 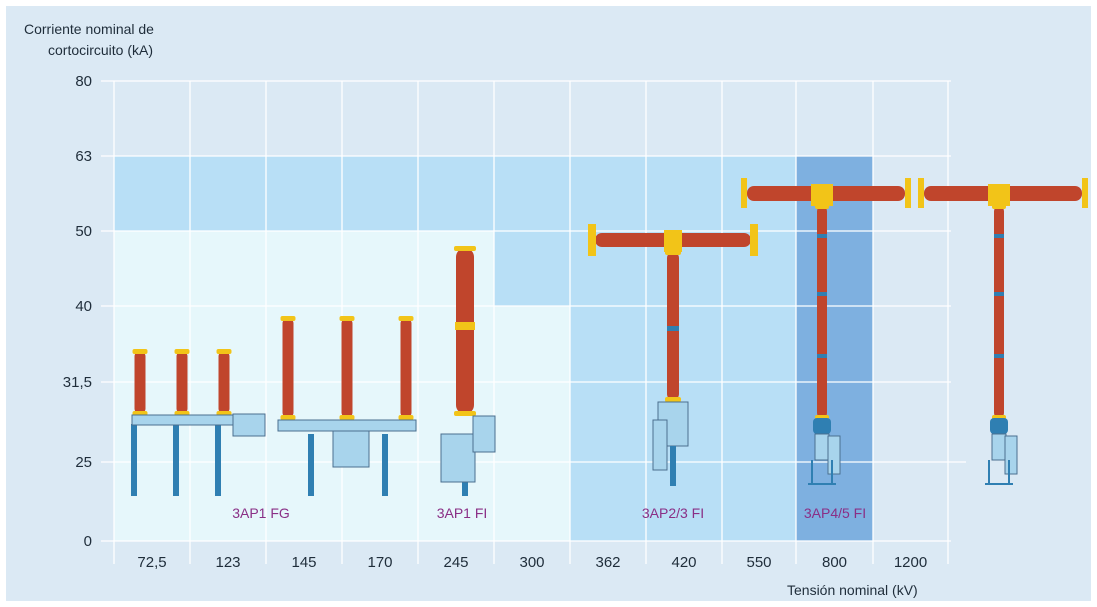 I want to click on y-tick-label: 25, so click(x=83, y=462).